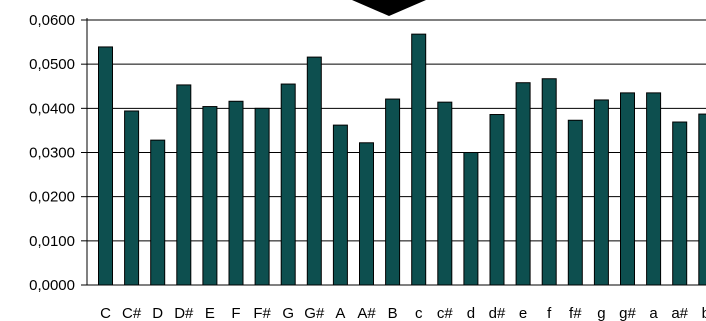 This screenshot has height=321, width=706. I want to click on x-tick-label: a#, so click(679, 313).